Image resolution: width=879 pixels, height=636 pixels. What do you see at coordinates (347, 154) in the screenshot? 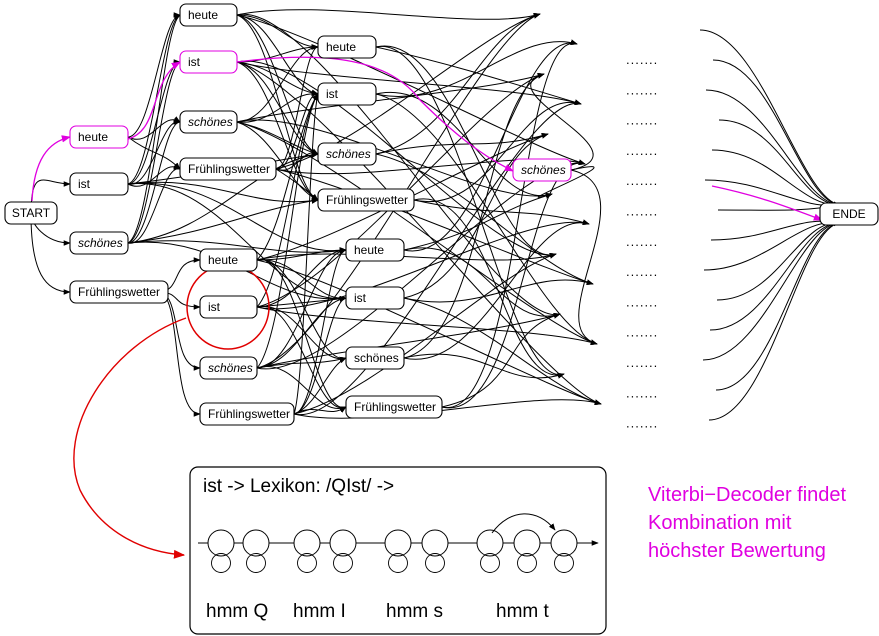
I see `lattice-node-c3a-schoenes: schönes` at bounding box center [347, 154].